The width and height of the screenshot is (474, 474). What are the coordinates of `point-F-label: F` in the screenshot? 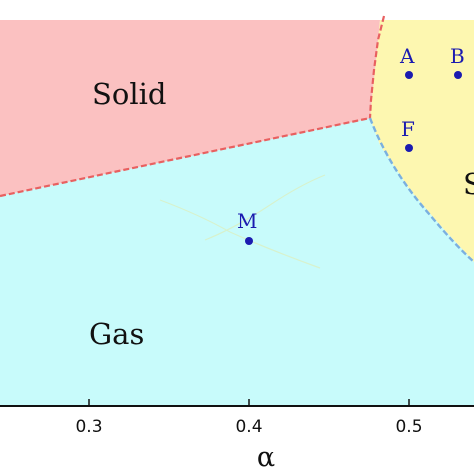 It's located at (408, 129).